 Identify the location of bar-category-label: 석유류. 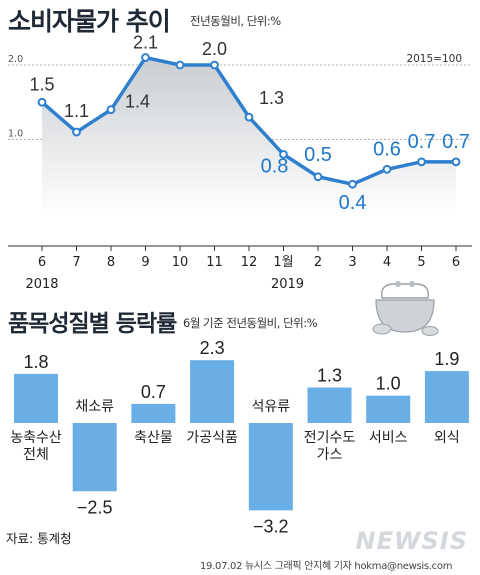
(270, 407).